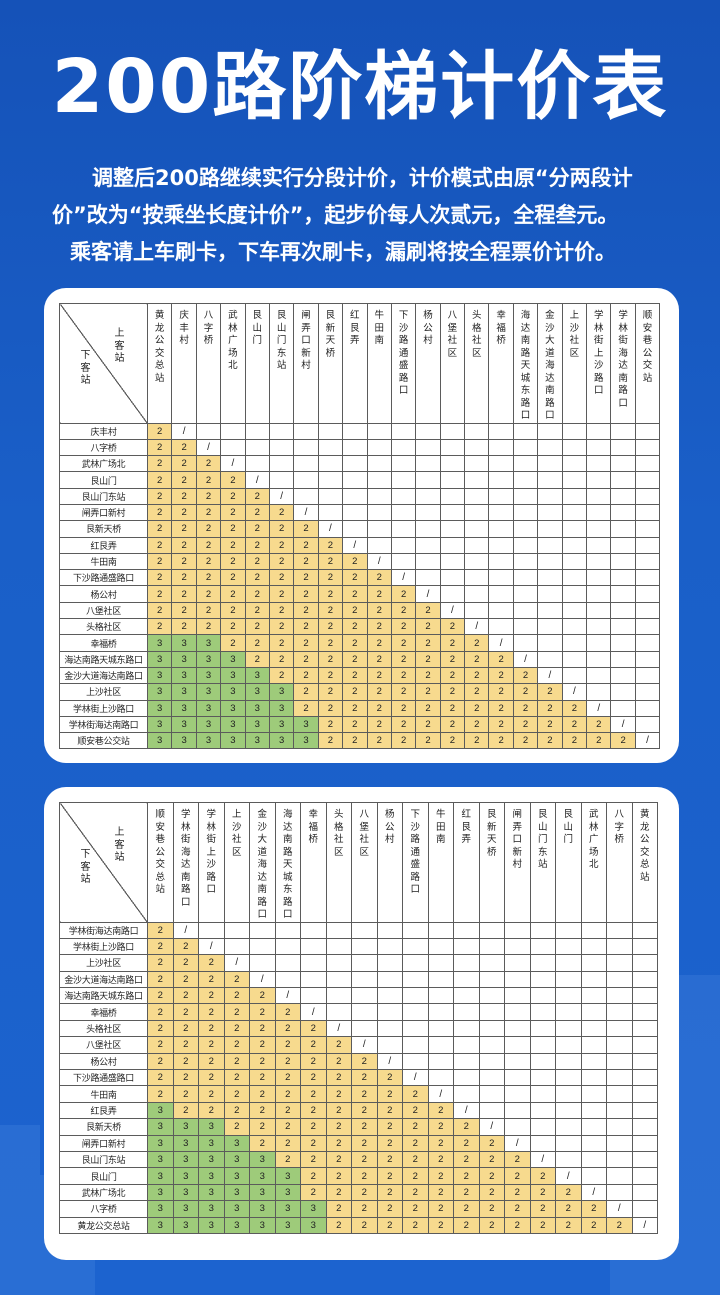  Describe the element at coordinates (103, 512) in the screenshot. I see `row-label: 闸弄口新村` at that location.